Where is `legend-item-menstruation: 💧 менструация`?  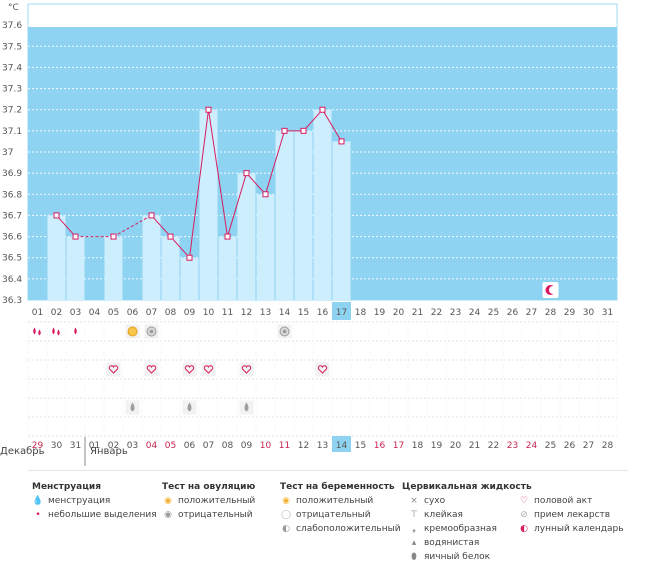 legend-item-menstruation: 💧 менструация is located at coordinates (71, 501).